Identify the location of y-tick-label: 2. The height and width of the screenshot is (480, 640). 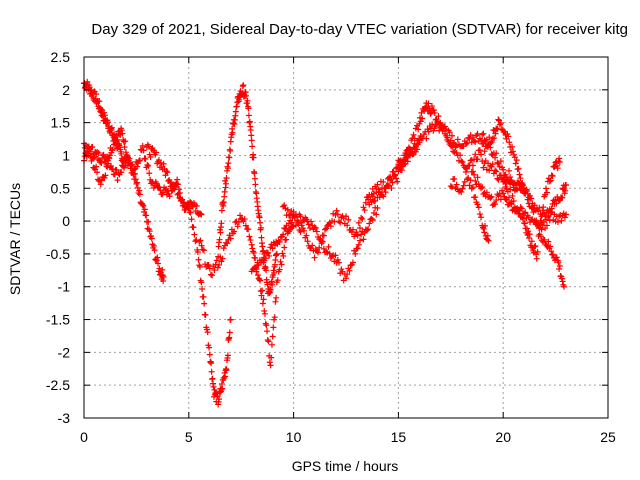
(66, 90).